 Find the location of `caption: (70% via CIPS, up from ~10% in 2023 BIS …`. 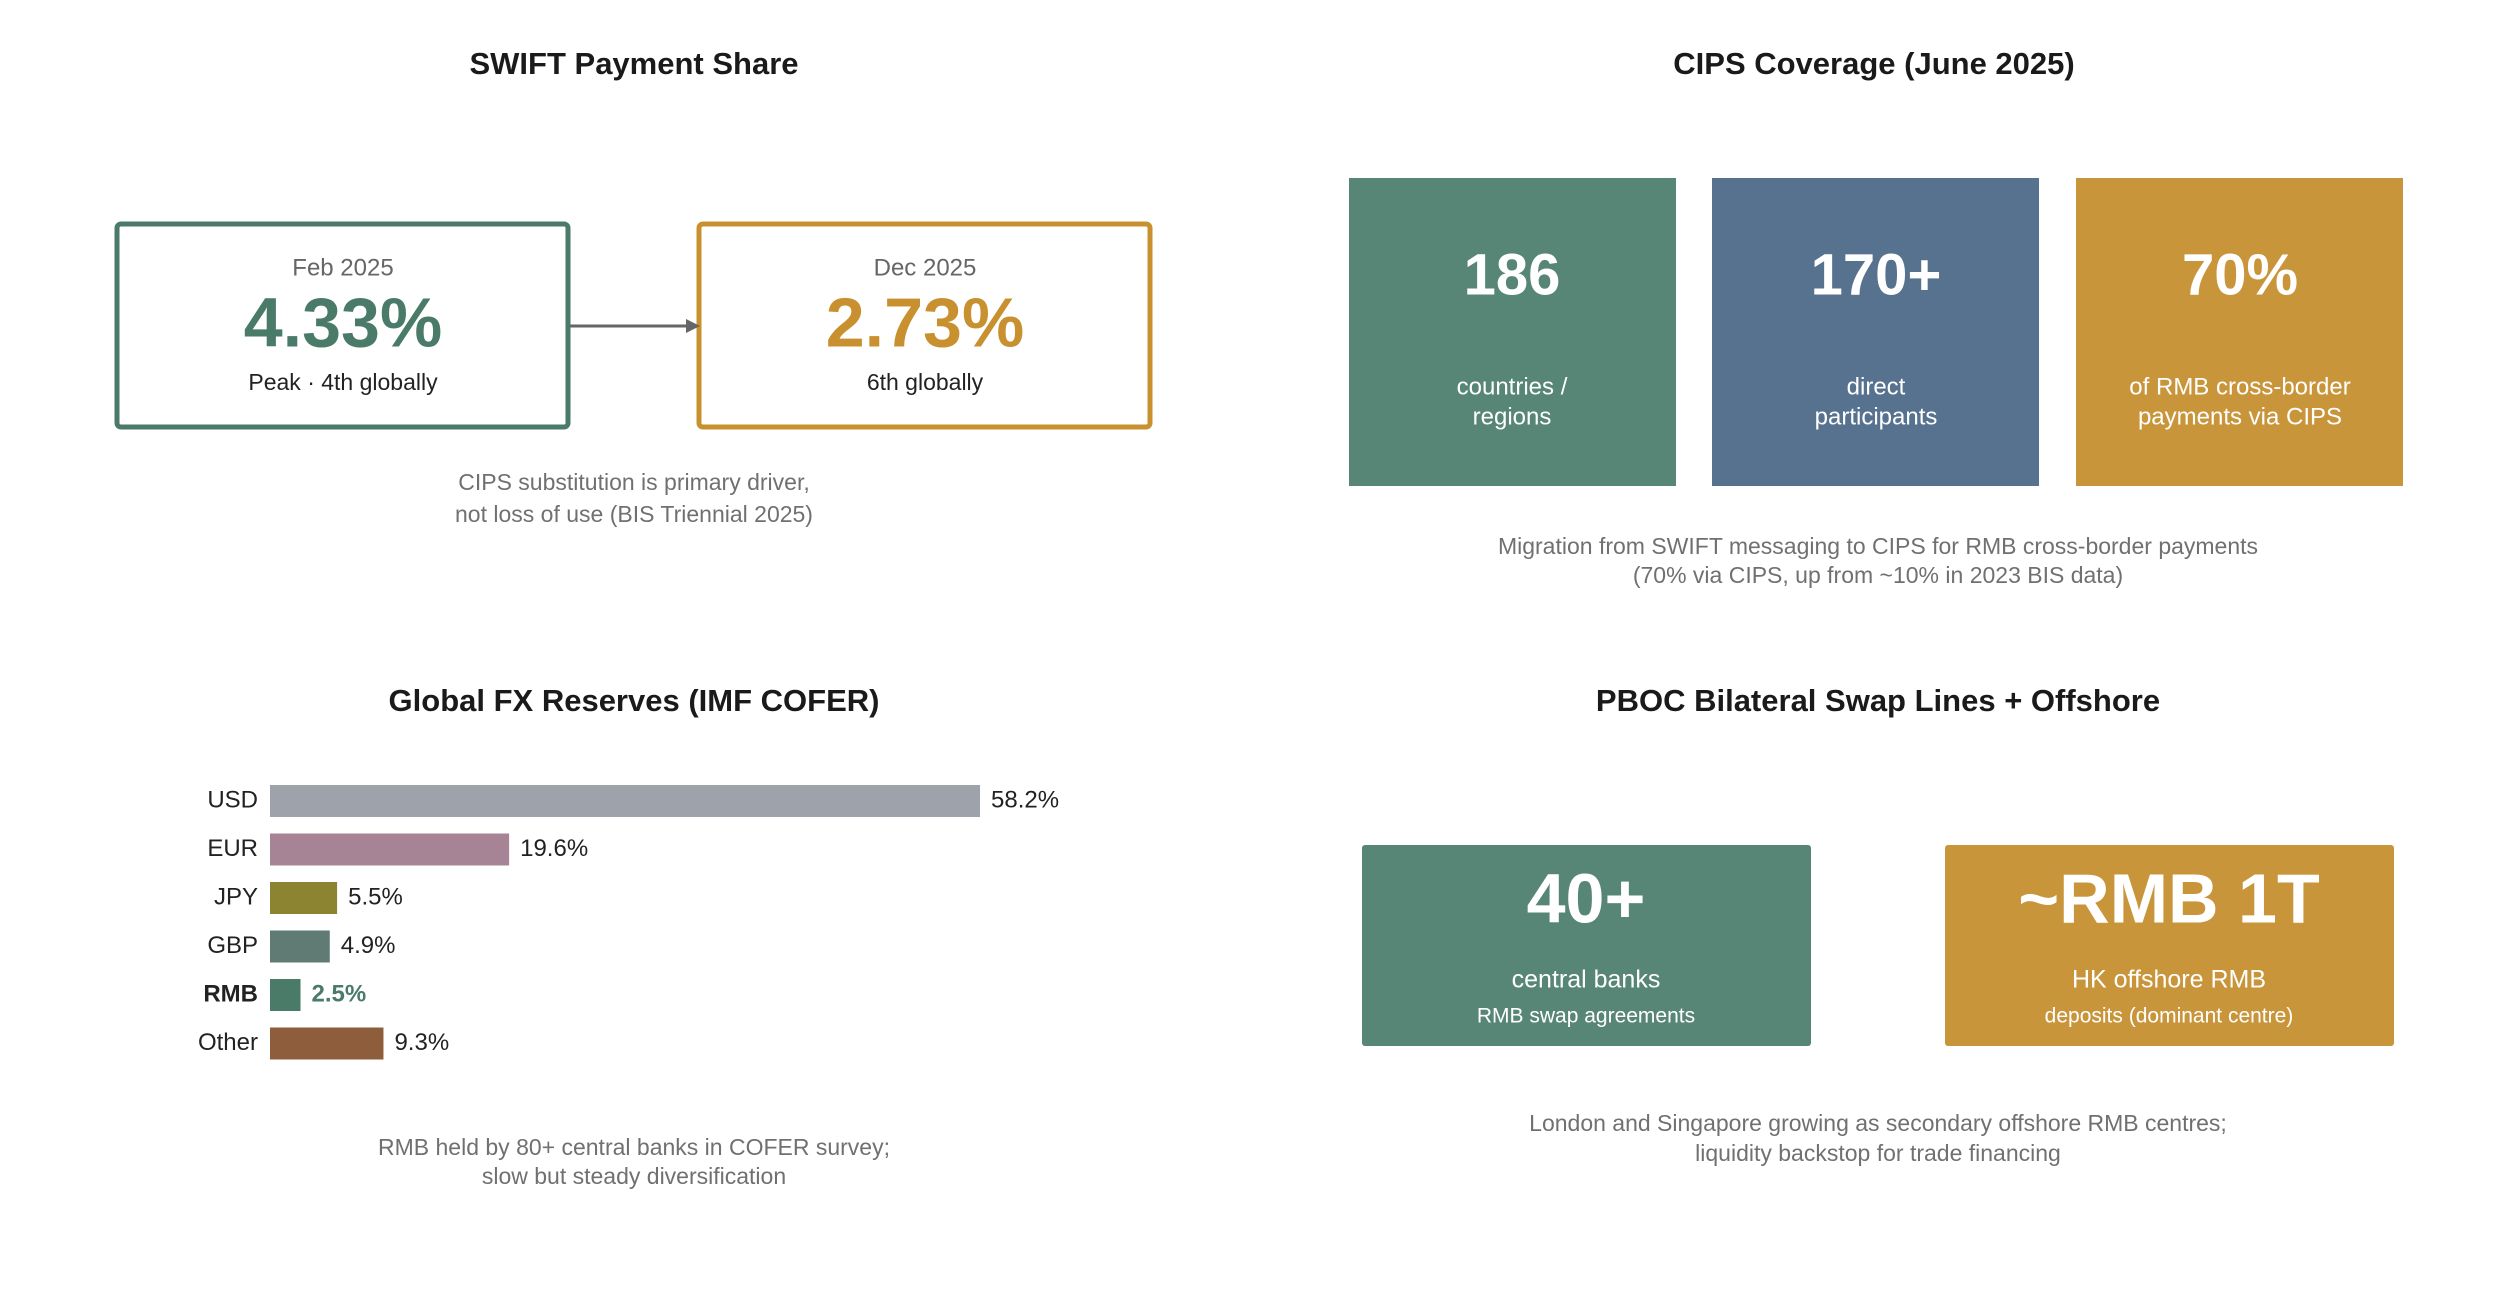

caption: (70% via CIPS, up from ~10% in 2023 BIS … is located at coordinates (1878, 575).